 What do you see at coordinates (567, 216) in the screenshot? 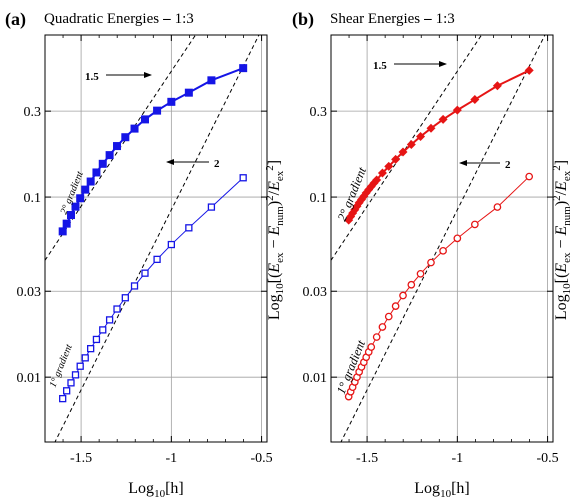
I see `ylabel-part: num` at bounding box center [567, 216].